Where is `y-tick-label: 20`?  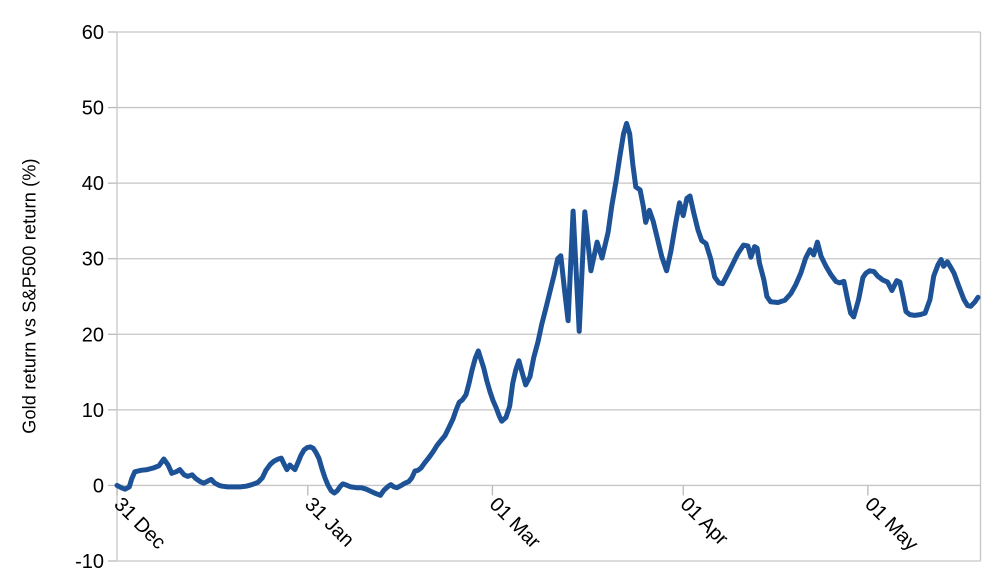
y-tick-label: 20 is located at coordinates (93, 335).